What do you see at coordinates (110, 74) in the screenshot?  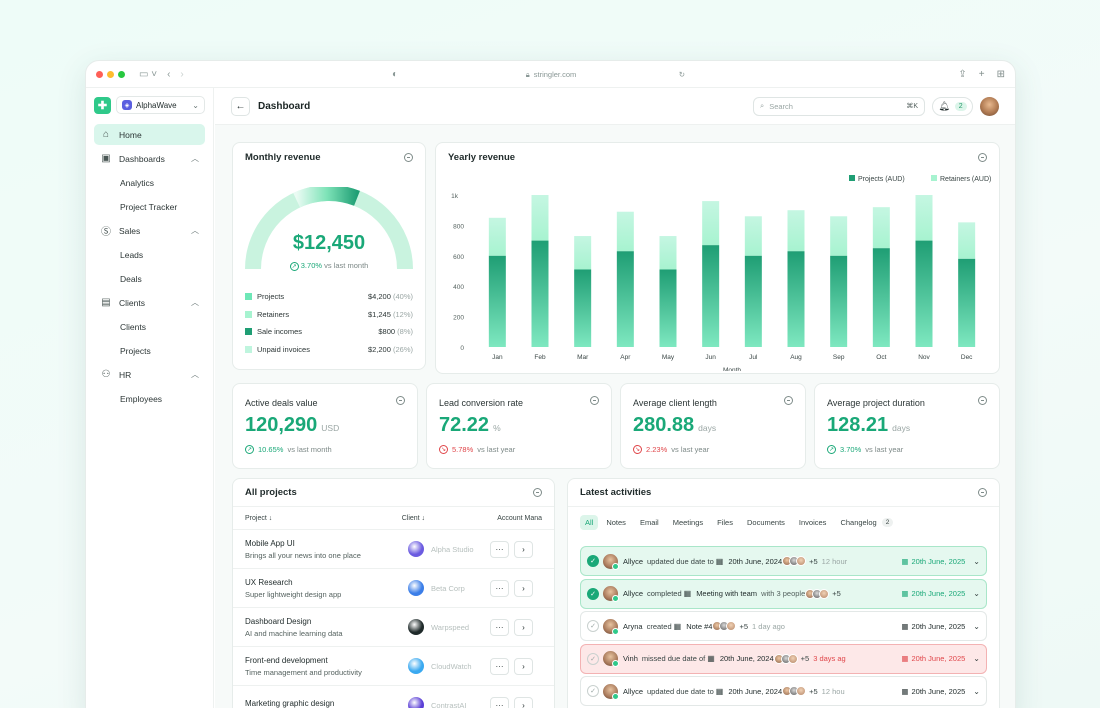 I see `minimize-dot` at bounding box center [110, 74].